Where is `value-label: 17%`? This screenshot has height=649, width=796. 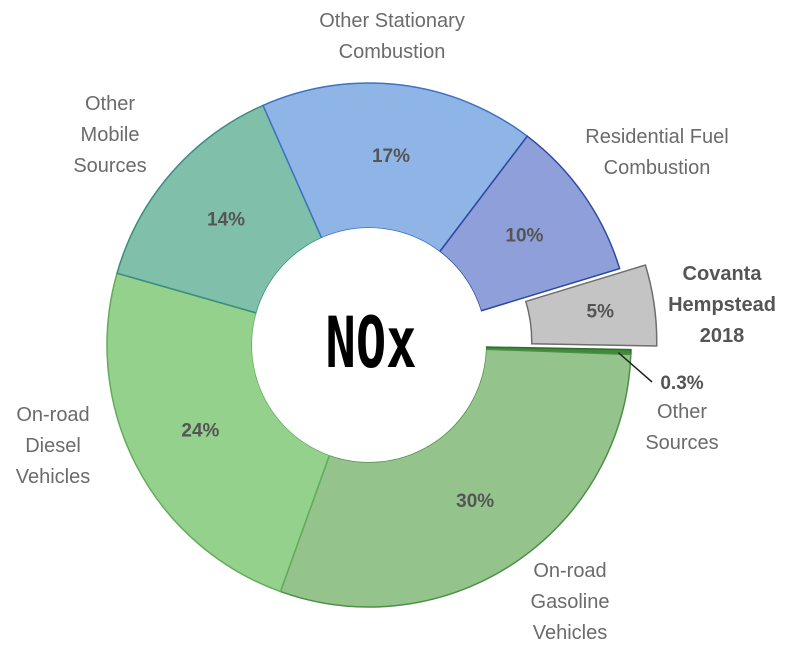
value-label: 17% is located at coordinates (391, 156).